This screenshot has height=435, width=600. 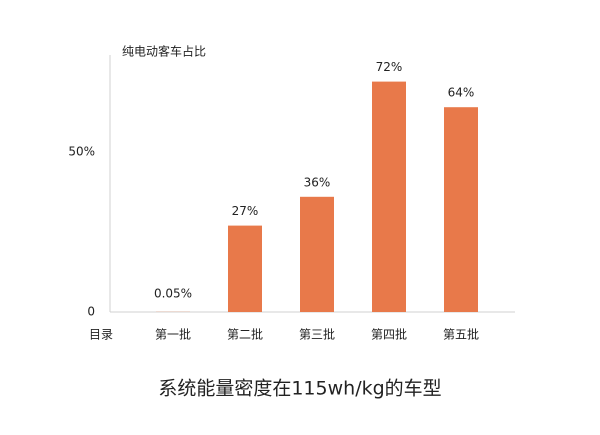 I want to click on chart-title: 系统能量密度在115wh/kg的车型, so click(x=299, y=389).